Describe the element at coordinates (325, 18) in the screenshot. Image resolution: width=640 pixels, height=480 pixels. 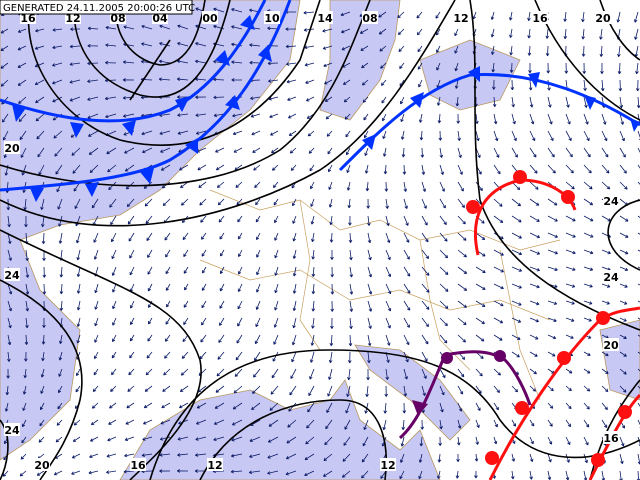
I see `isobar-label: 14` at that location.